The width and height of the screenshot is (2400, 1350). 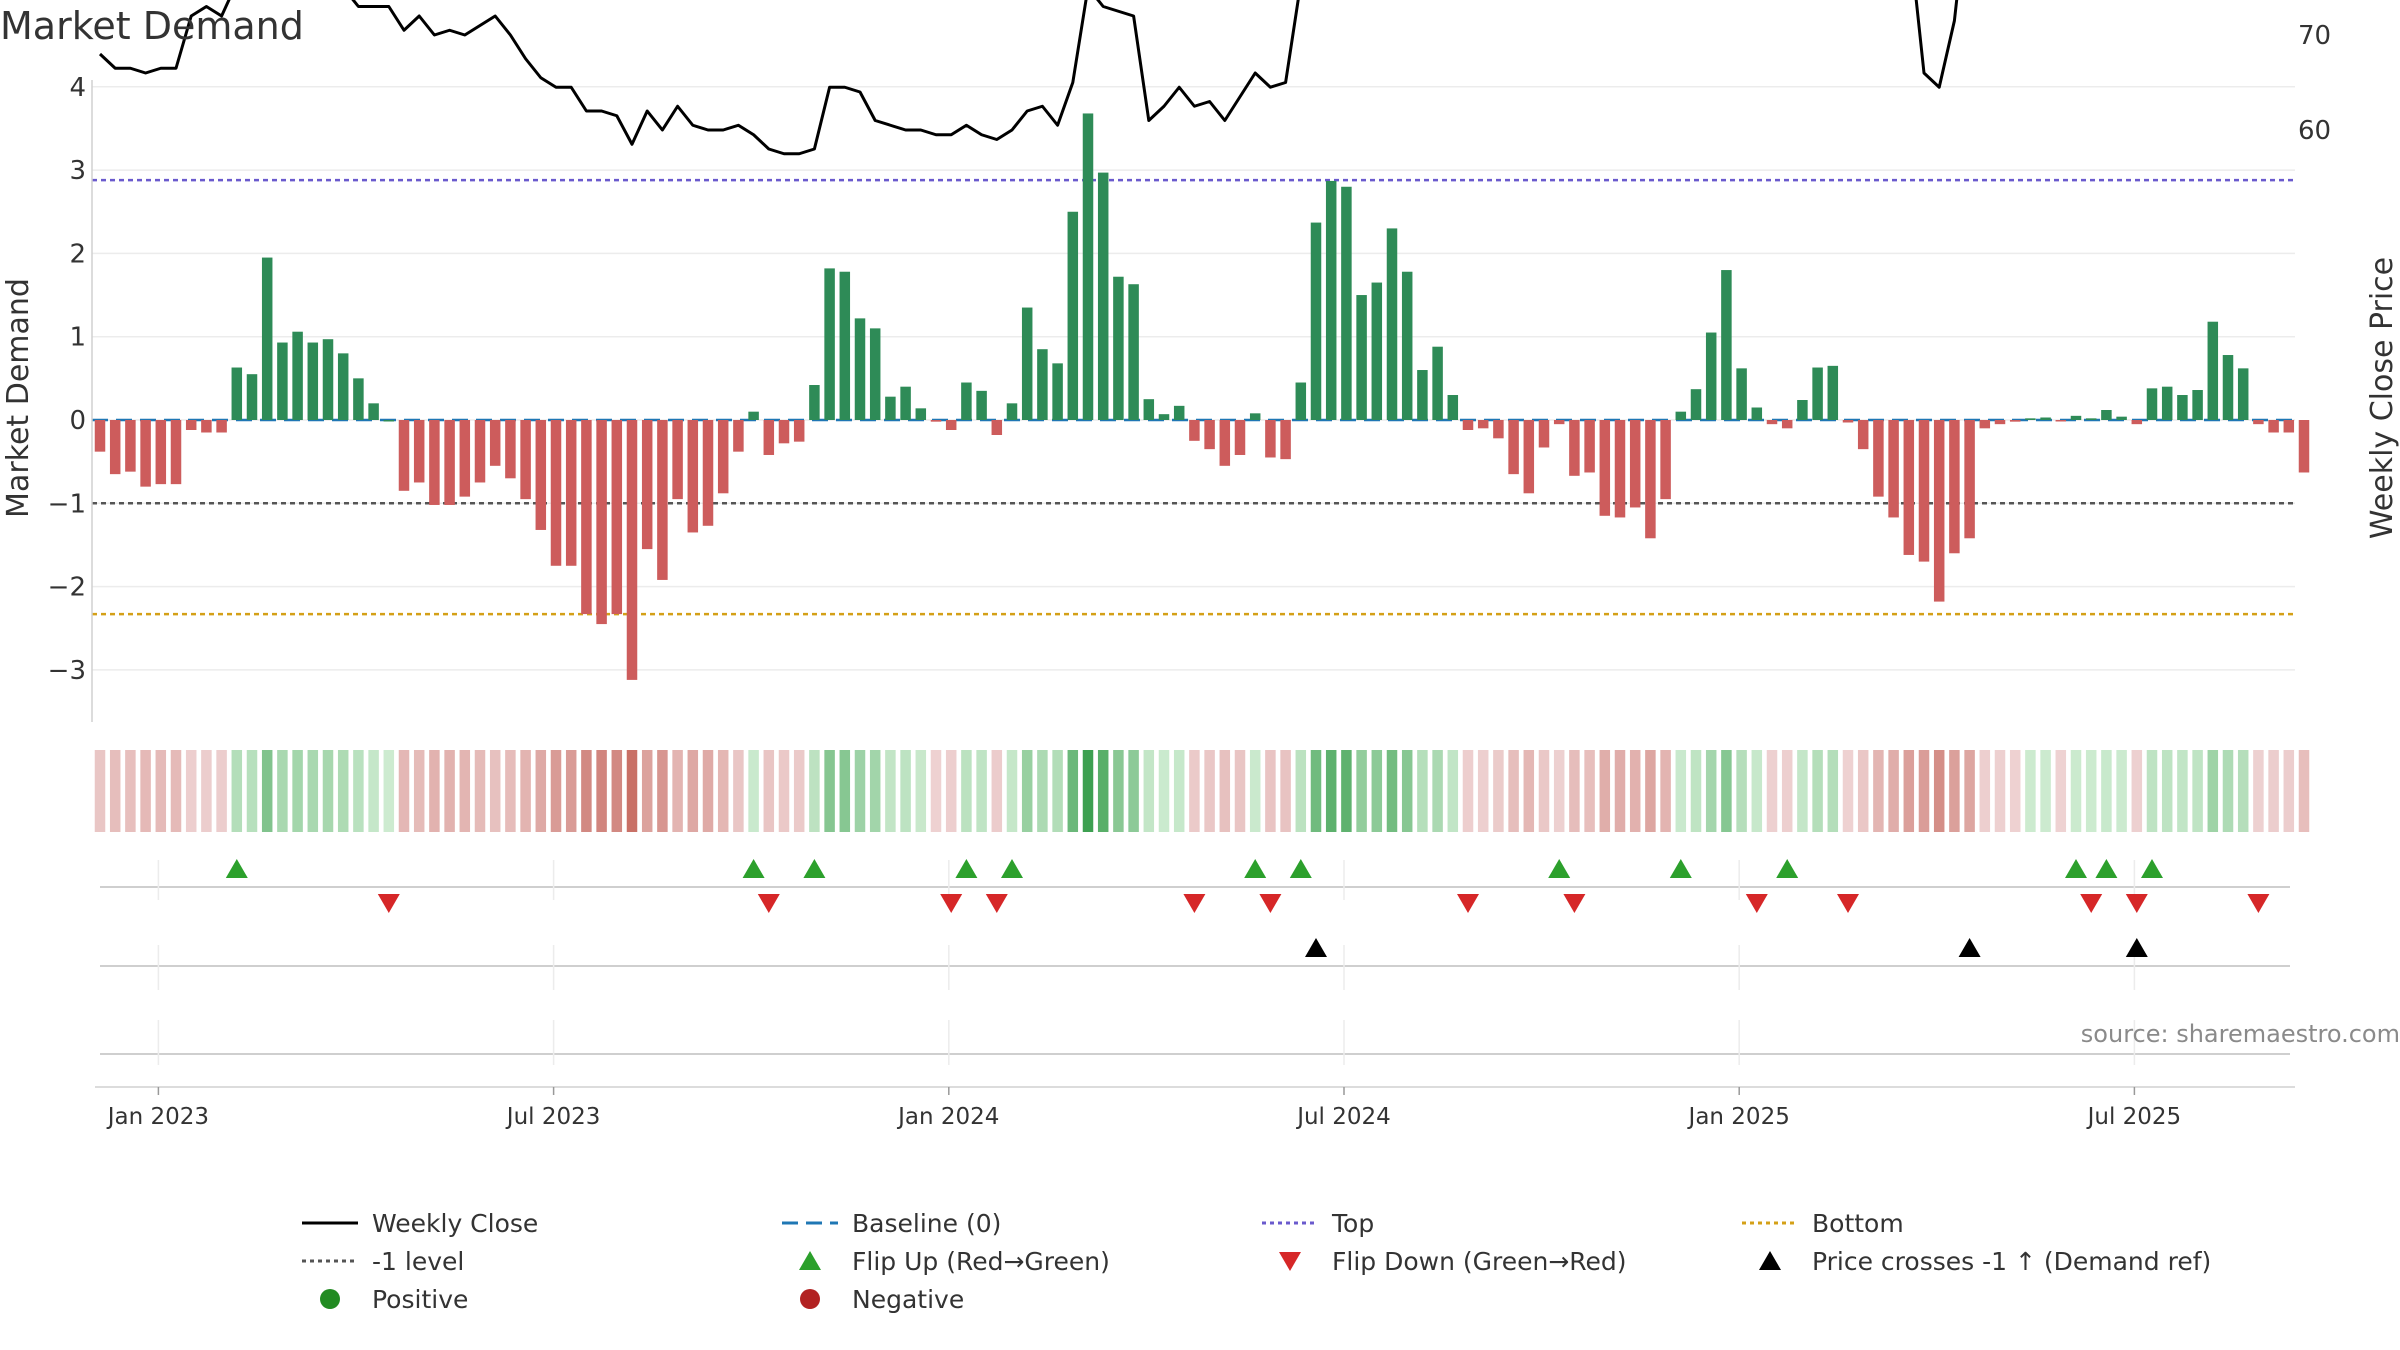 I want to click on x-tick-label: Jan 2023, so click(x=157, y=1117).